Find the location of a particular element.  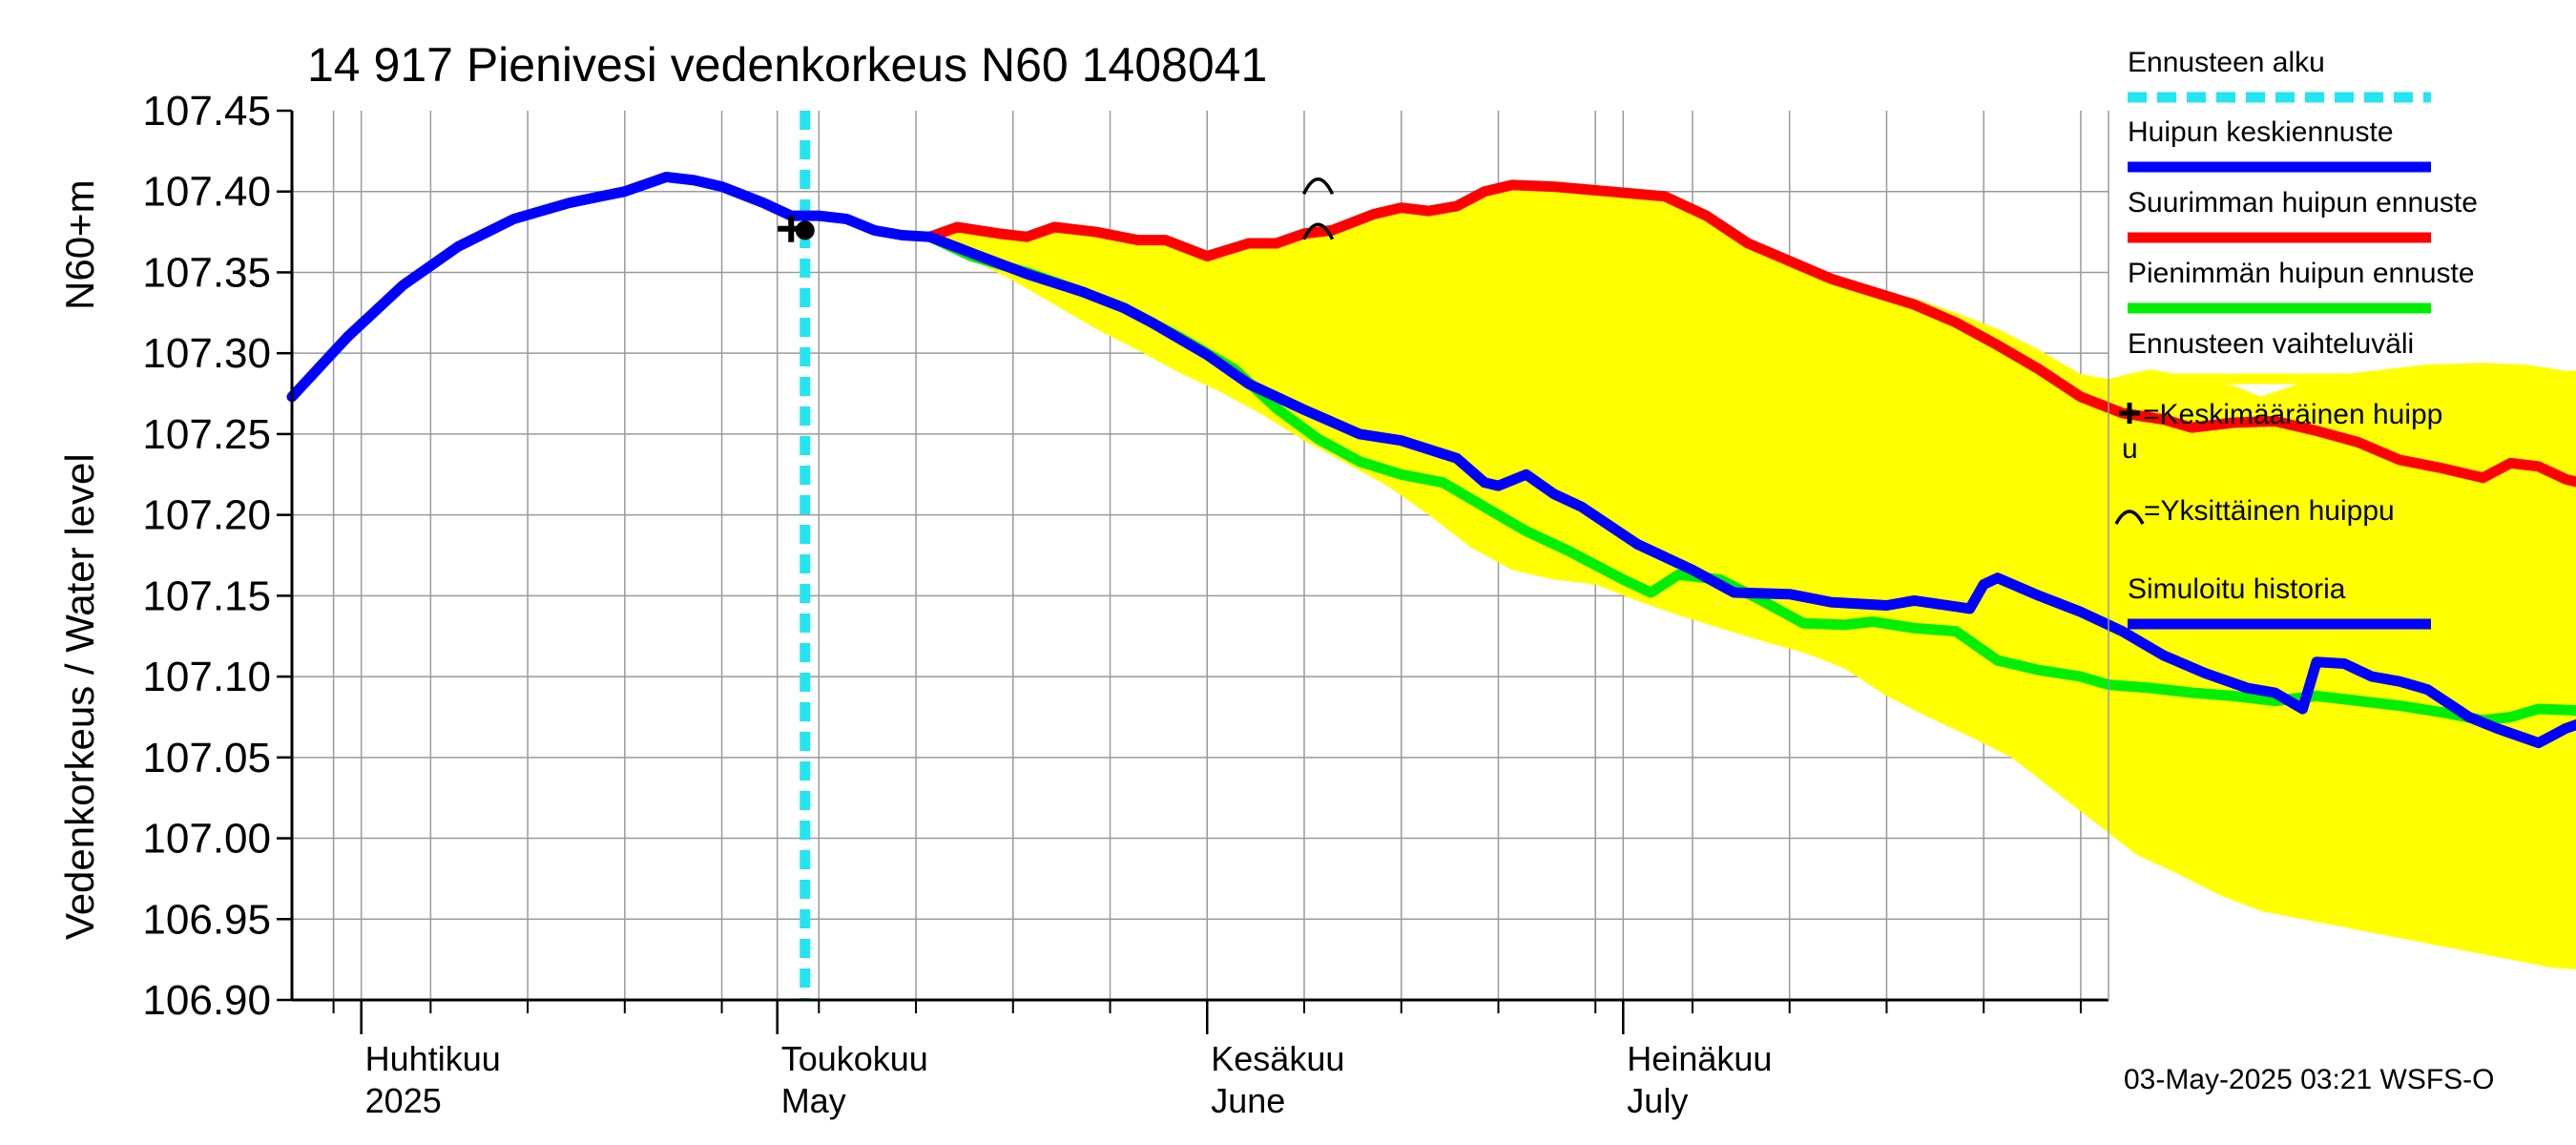

y-tick-label: 107.20 is located at coordinates (206, 516).